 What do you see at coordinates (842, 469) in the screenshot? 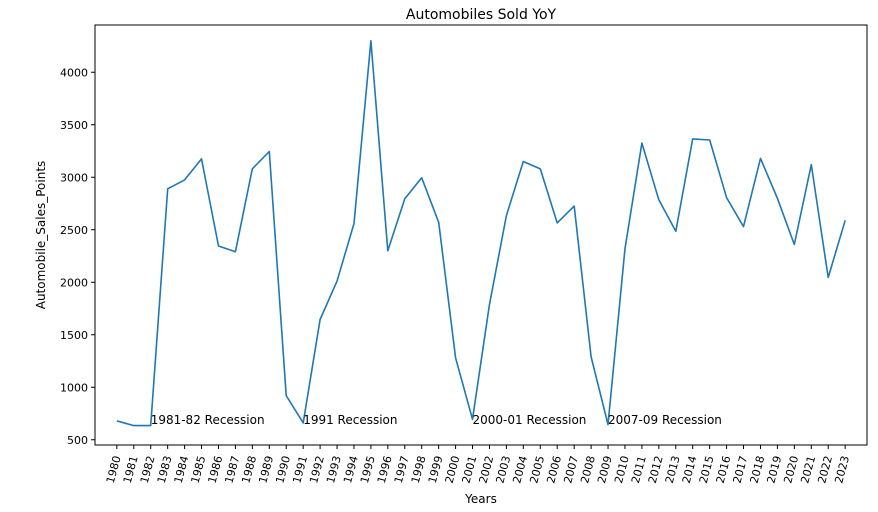
I see `x-tick-label: 2023` at bounding box center [842, 469].